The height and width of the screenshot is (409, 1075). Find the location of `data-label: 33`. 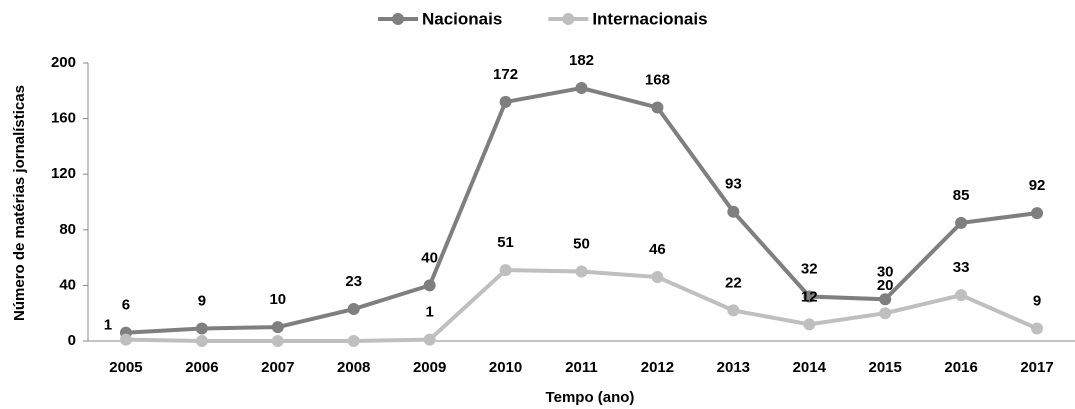

data-label: 33 is located at coordinates (961, 267).